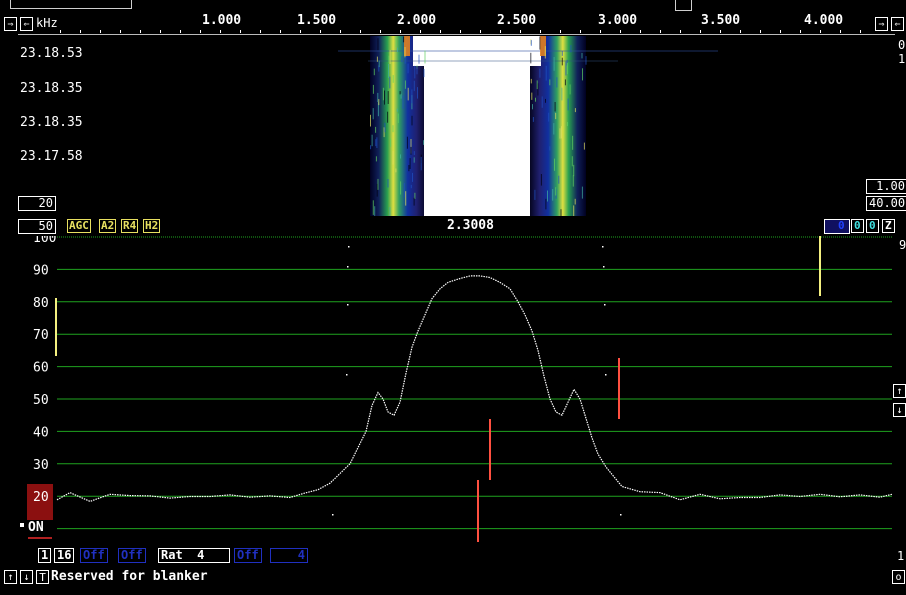  What do you see at coordinates (517, 20) in the screenshot?
I see `scale-tick-label: 2.500` at bounding box center [517, 20].